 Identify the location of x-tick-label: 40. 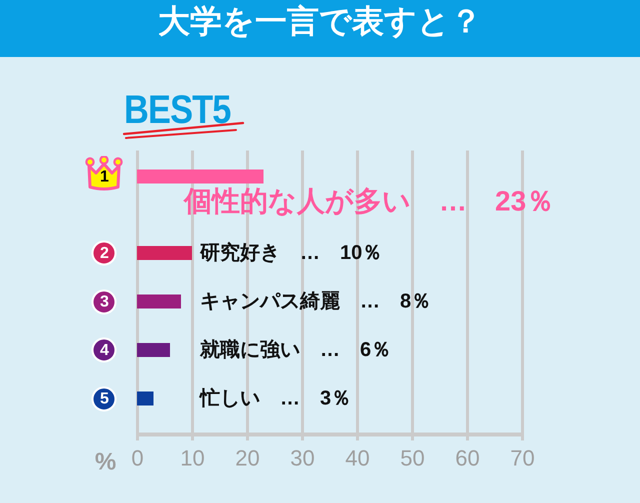
(357, 458).